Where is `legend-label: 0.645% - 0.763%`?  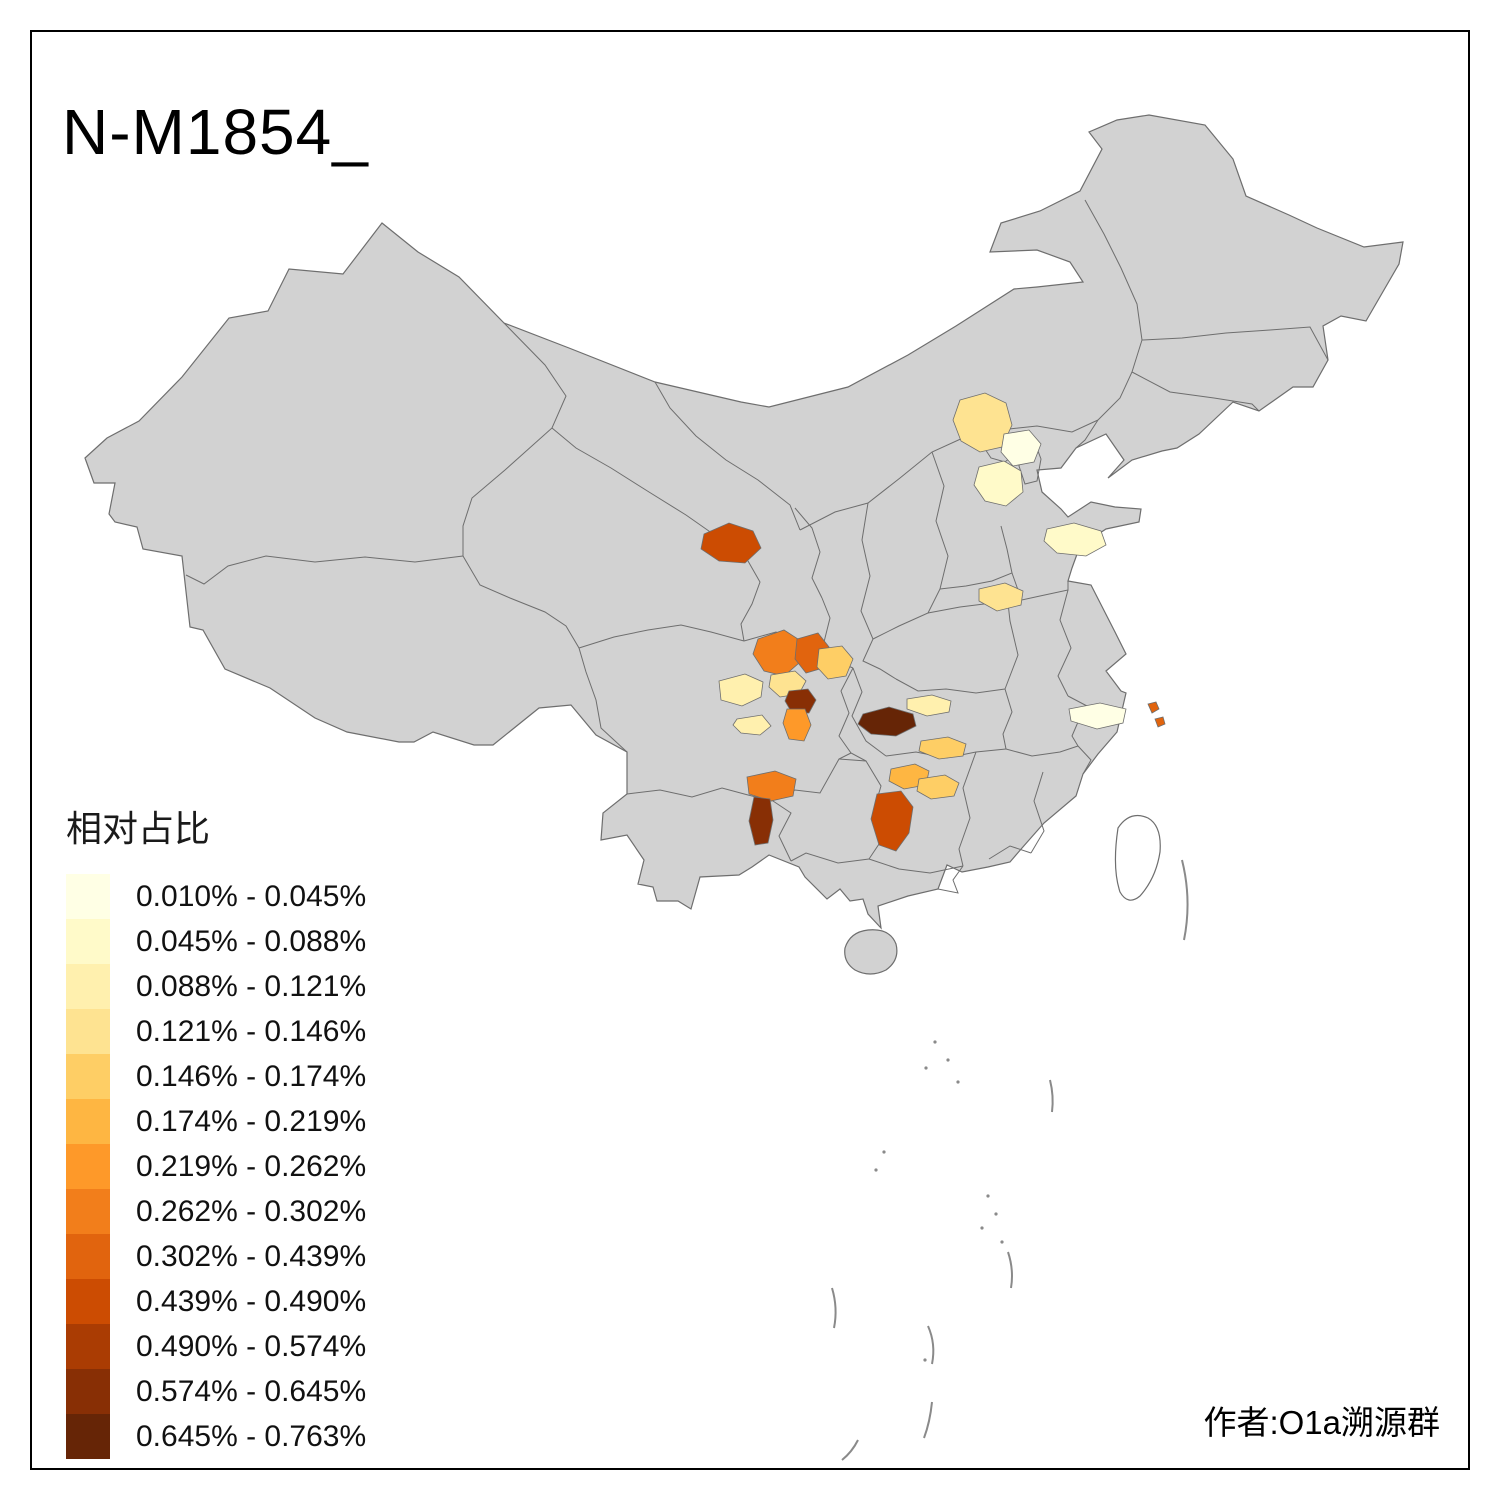
legend-label: 0.645% - 0.763% is located at coordinates (251, 1436).